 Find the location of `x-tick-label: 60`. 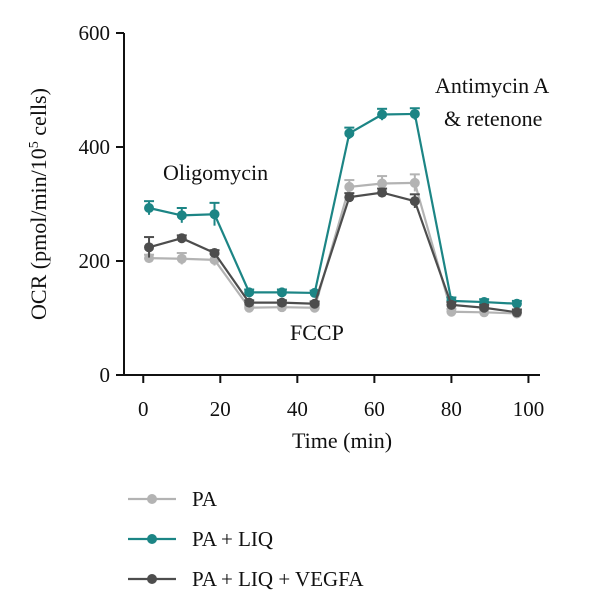

x-tick-label: 60 is located at coordinates (374, 409).